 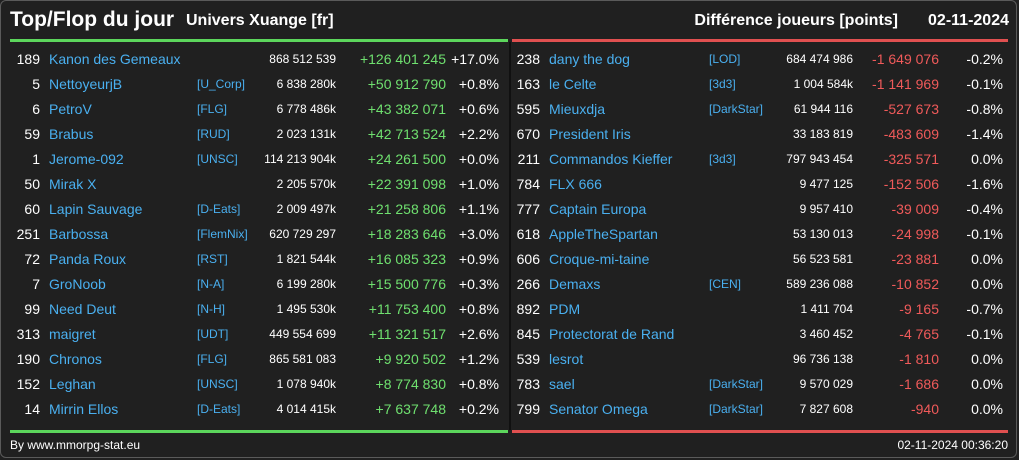 What do you see at coordinates (478, 184) in the screenshot?
I see `percent-change: +1.0%` at bounding box center [478, 184].